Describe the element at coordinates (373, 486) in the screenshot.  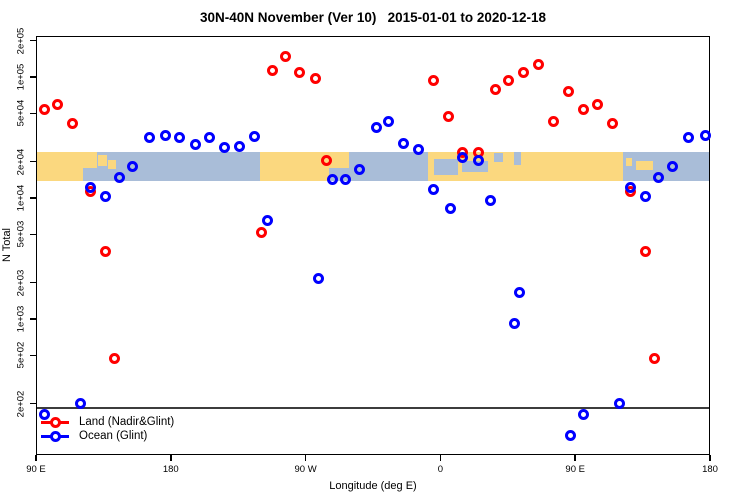
I see `x-axis-label: Longitude (deg E)` at that location.